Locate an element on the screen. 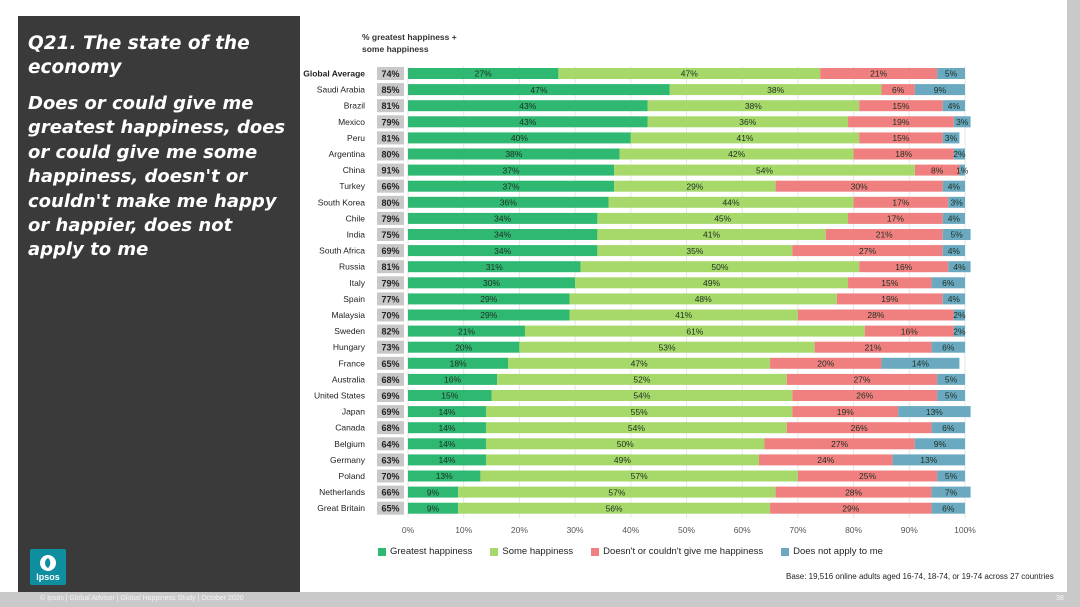 The width and height of the screenshot is (1080, 607). data-label: 6% is located at coordinates (948, 428).